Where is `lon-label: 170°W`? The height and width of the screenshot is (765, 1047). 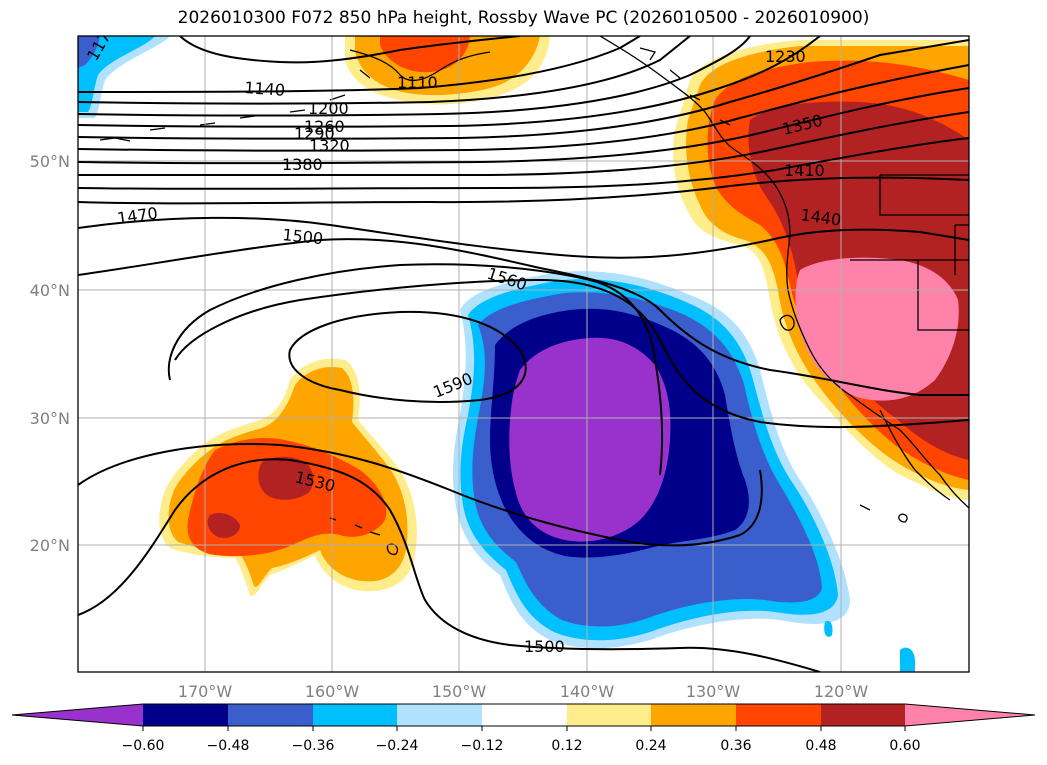 lon-label: 170°W is located at coordinates (205, 691).